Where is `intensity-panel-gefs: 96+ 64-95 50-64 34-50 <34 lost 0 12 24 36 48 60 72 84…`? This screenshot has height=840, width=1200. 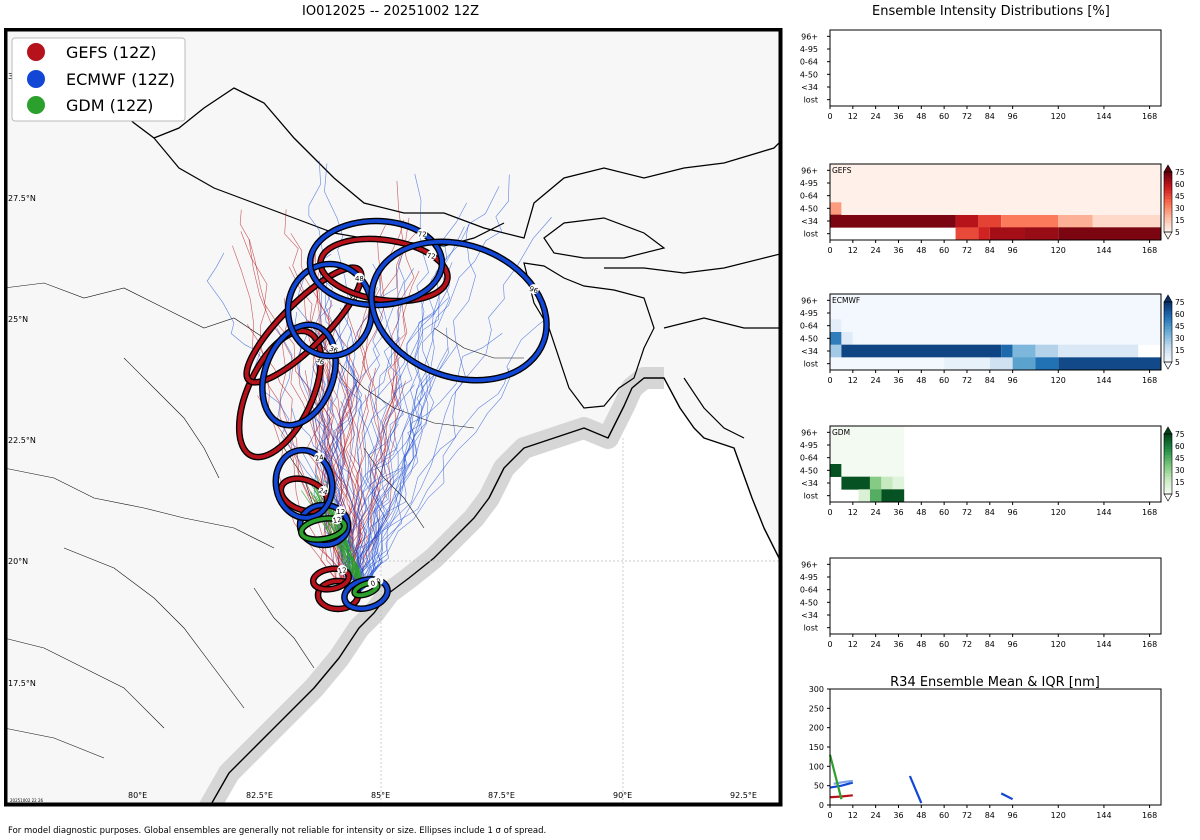 intensity-panel-gefs: 96+ 64-95 50-64 34-50 <34 lost 0 12 24 36 48 60 72 84… is located at coordinates (992, 209).